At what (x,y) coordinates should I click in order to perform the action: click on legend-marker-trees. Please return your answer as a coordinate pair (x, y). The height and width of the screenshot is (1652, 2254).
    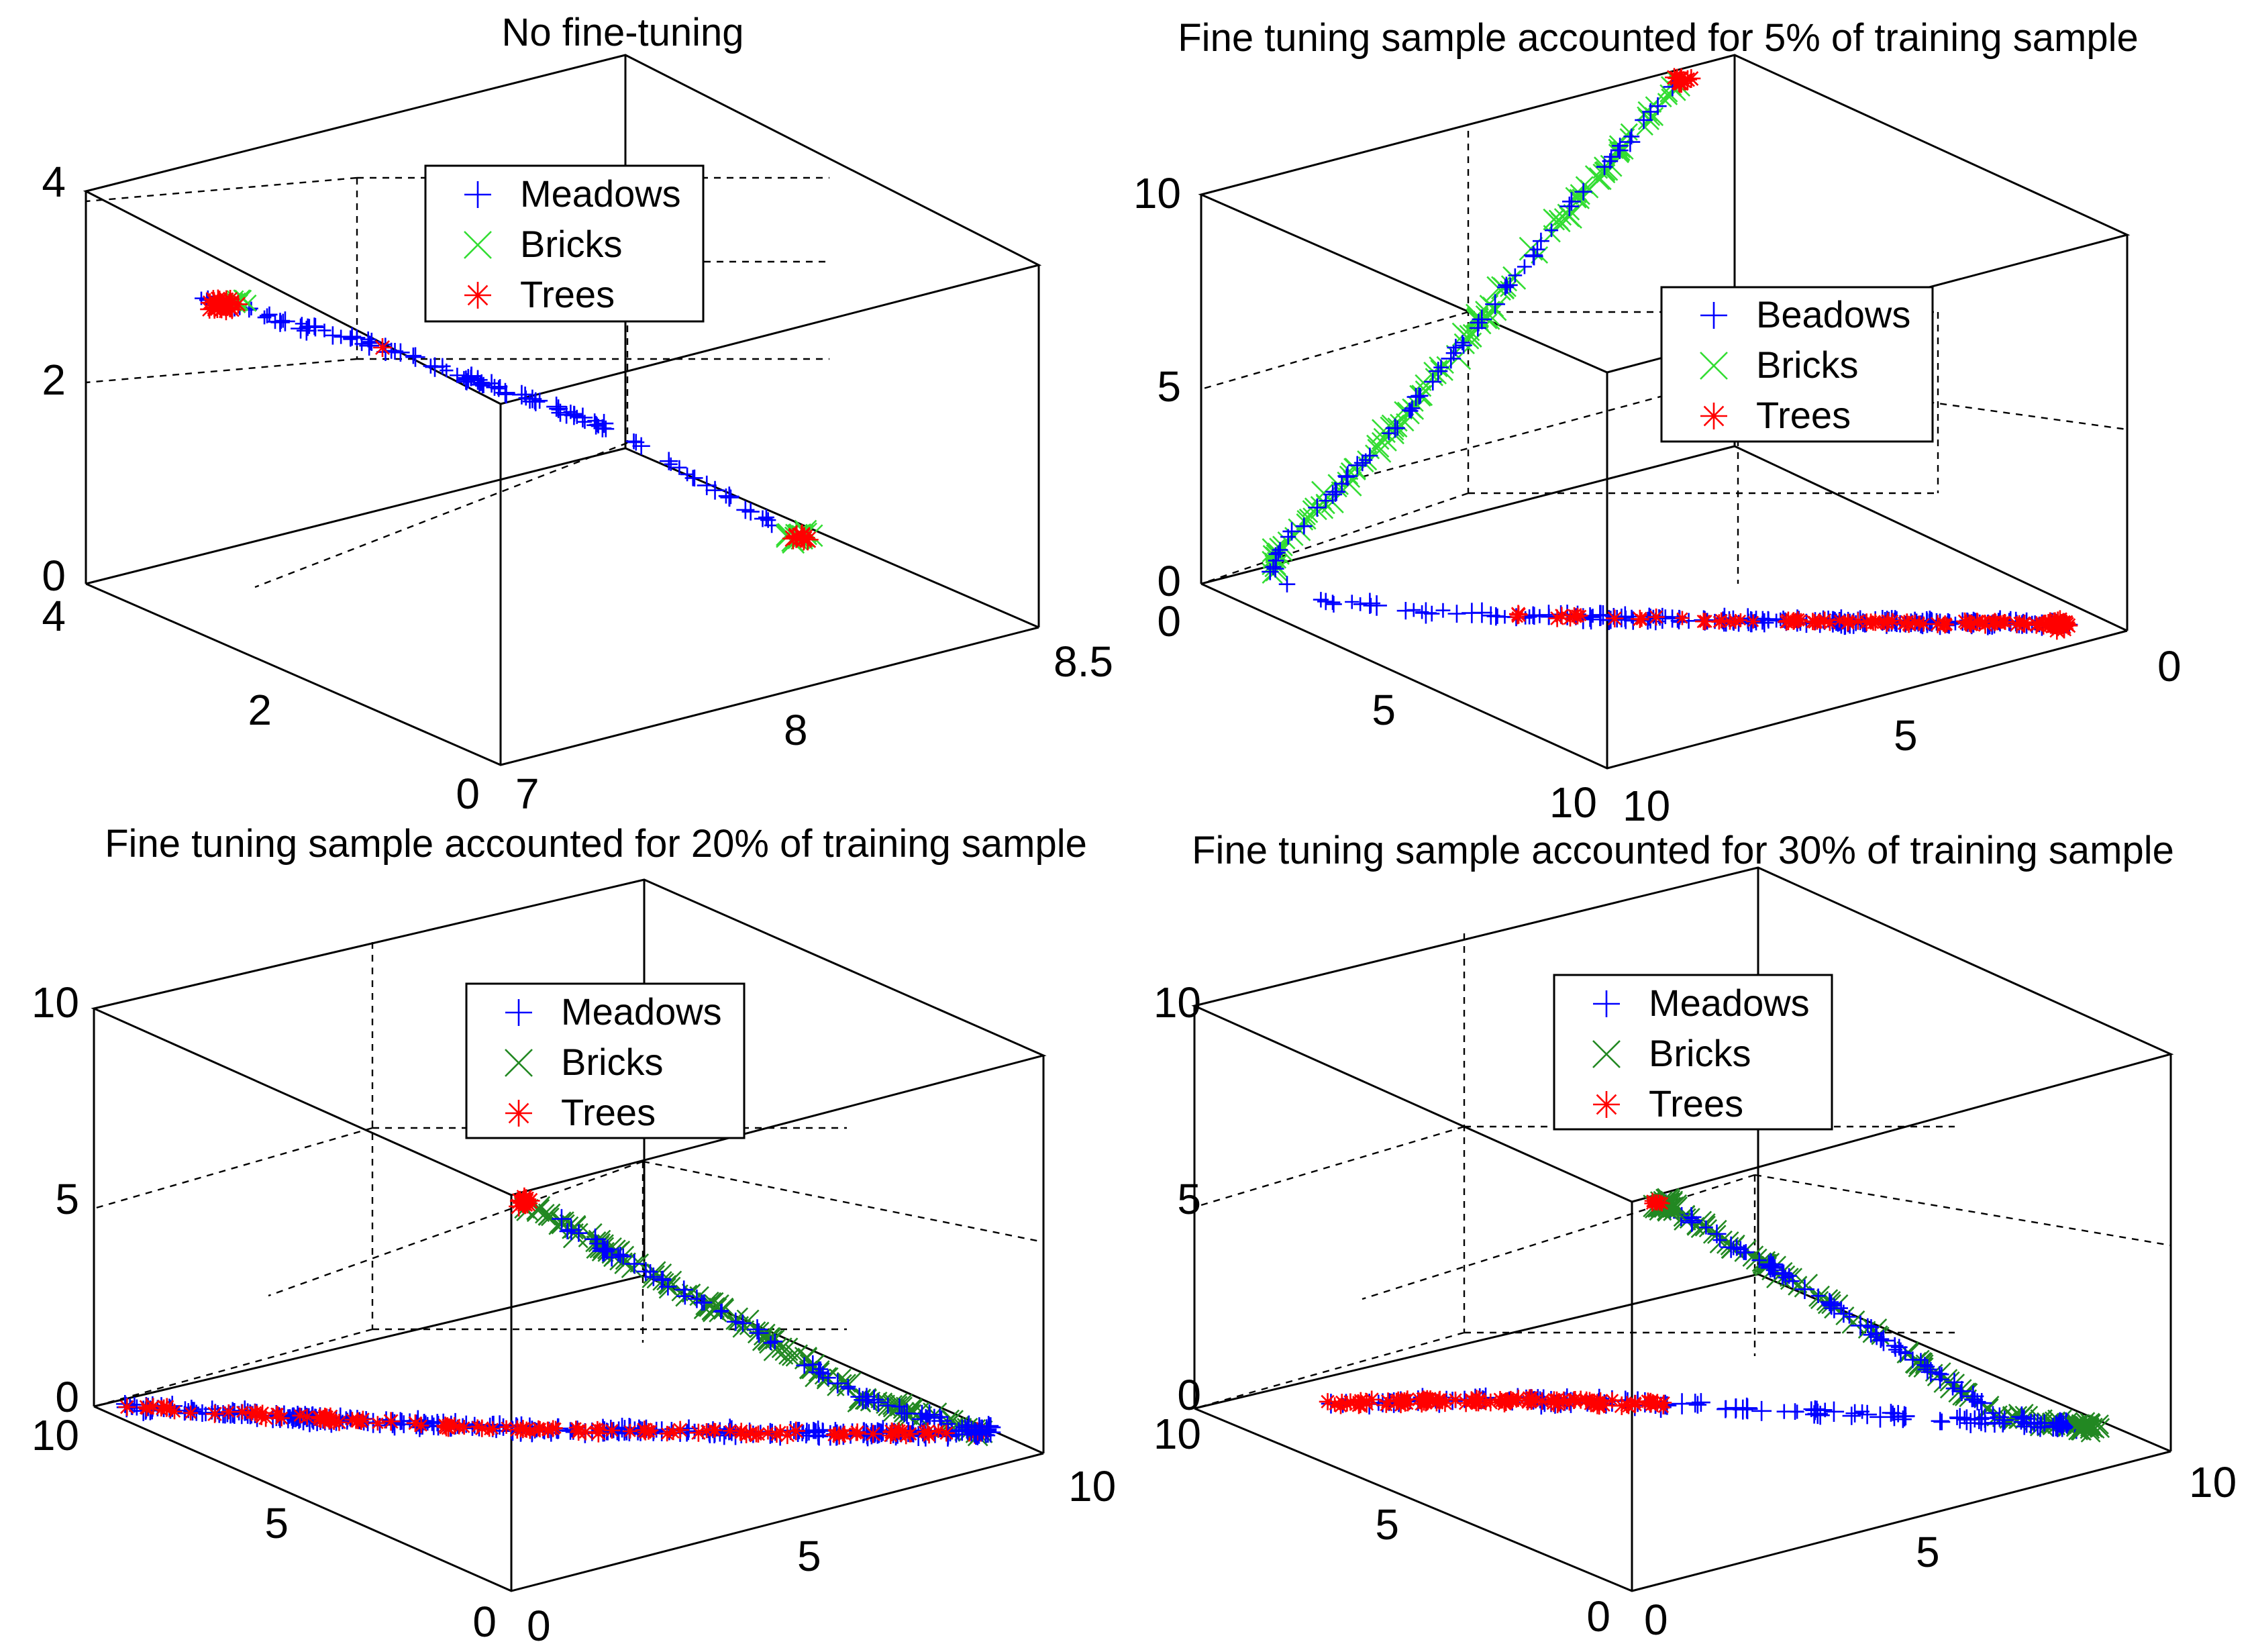
    Looking at the image, I should click on (477, 295).